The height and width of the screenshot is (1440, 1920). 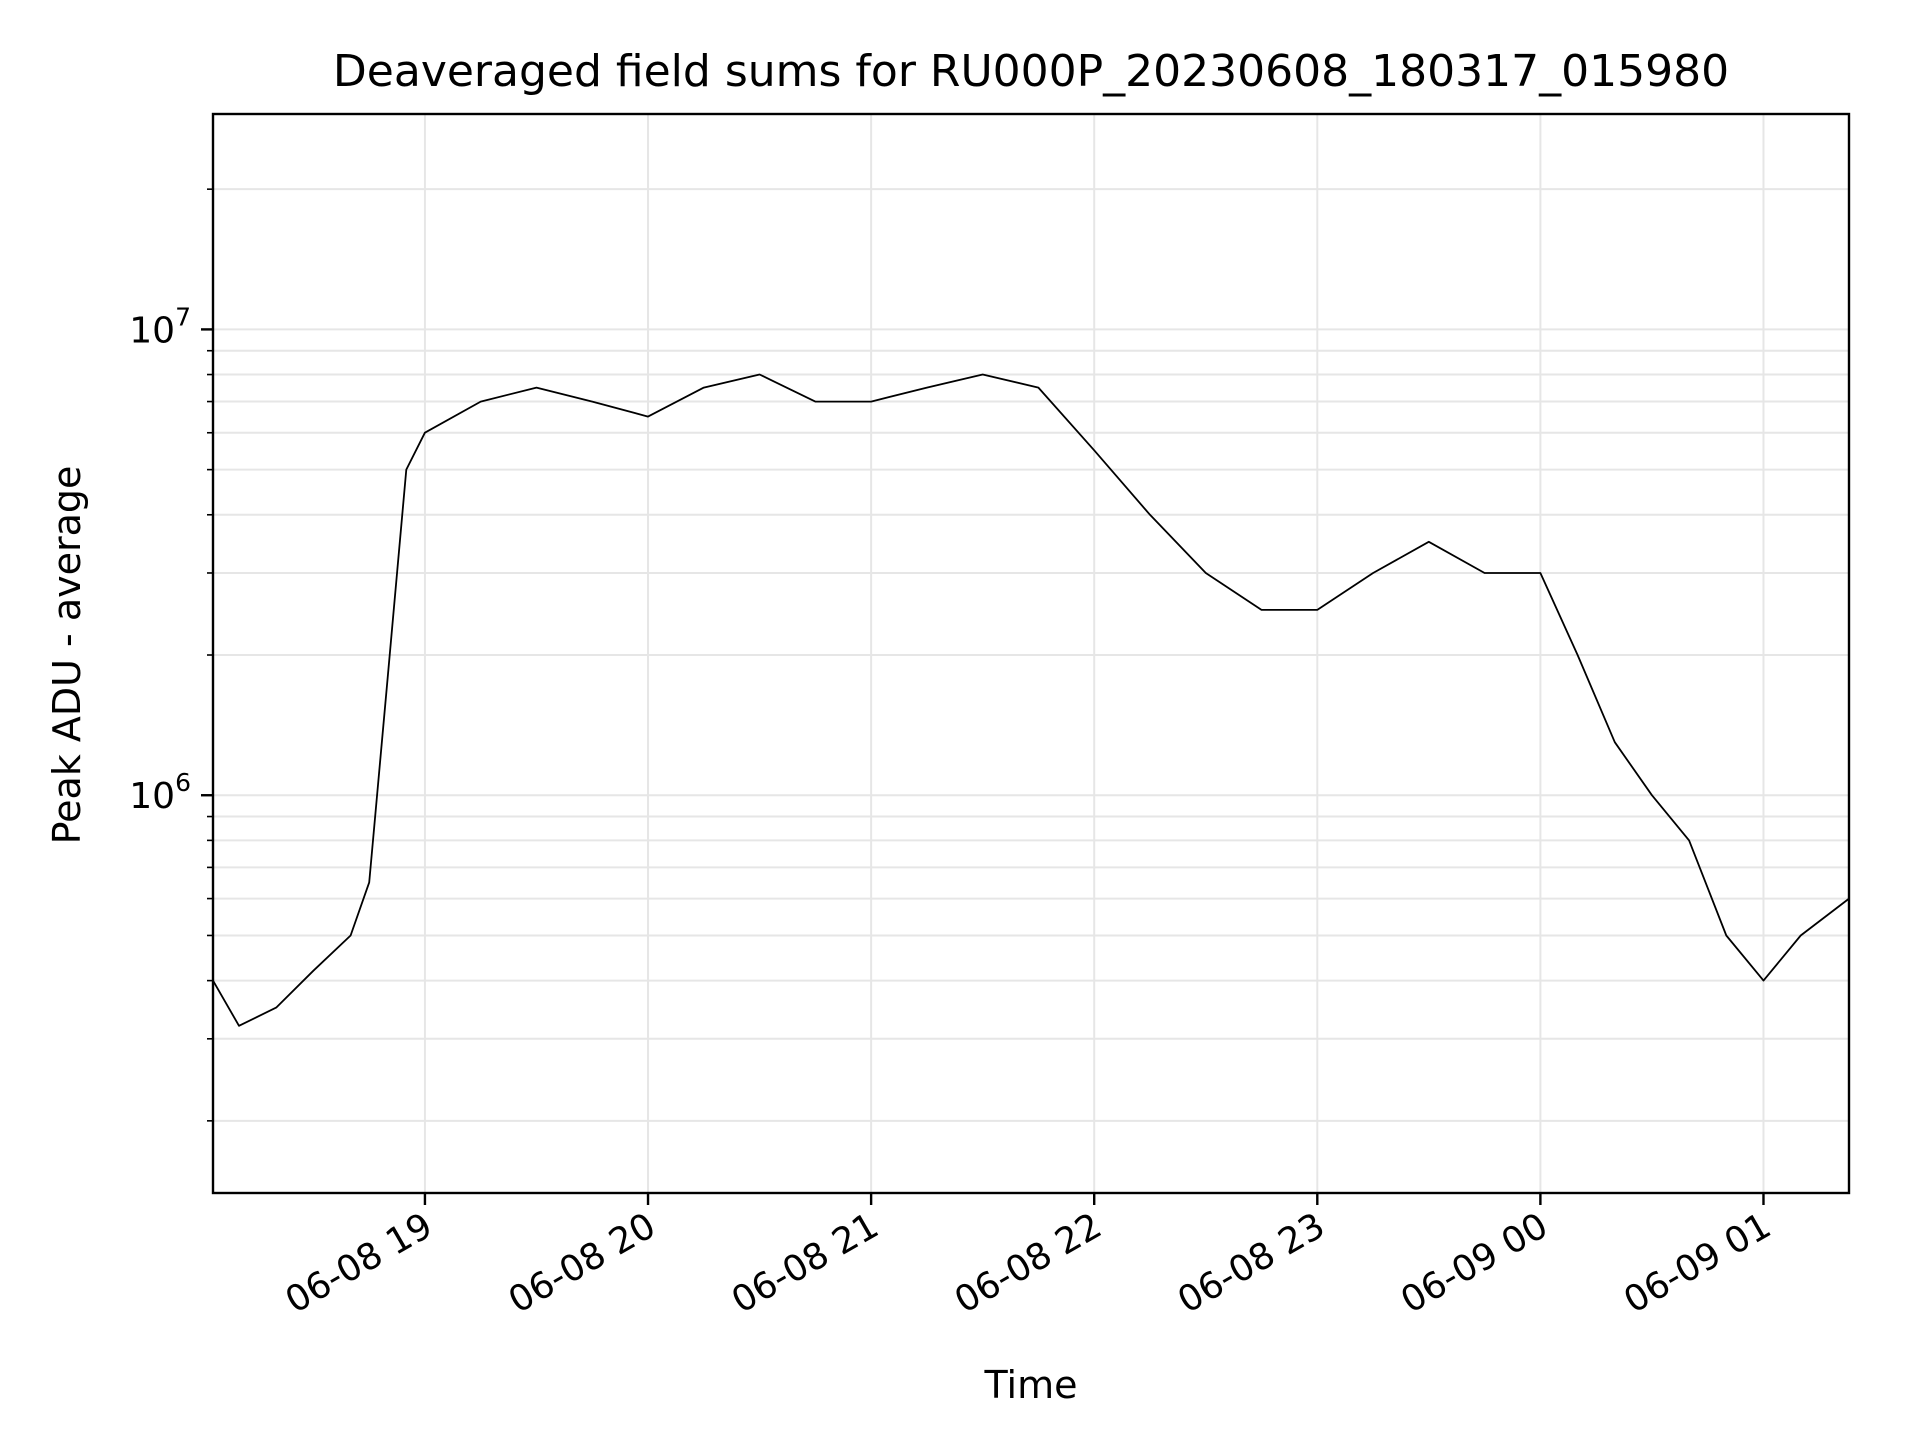 I want to click on x-tick-label: 06-08 21, so click(x=805, y=1263).